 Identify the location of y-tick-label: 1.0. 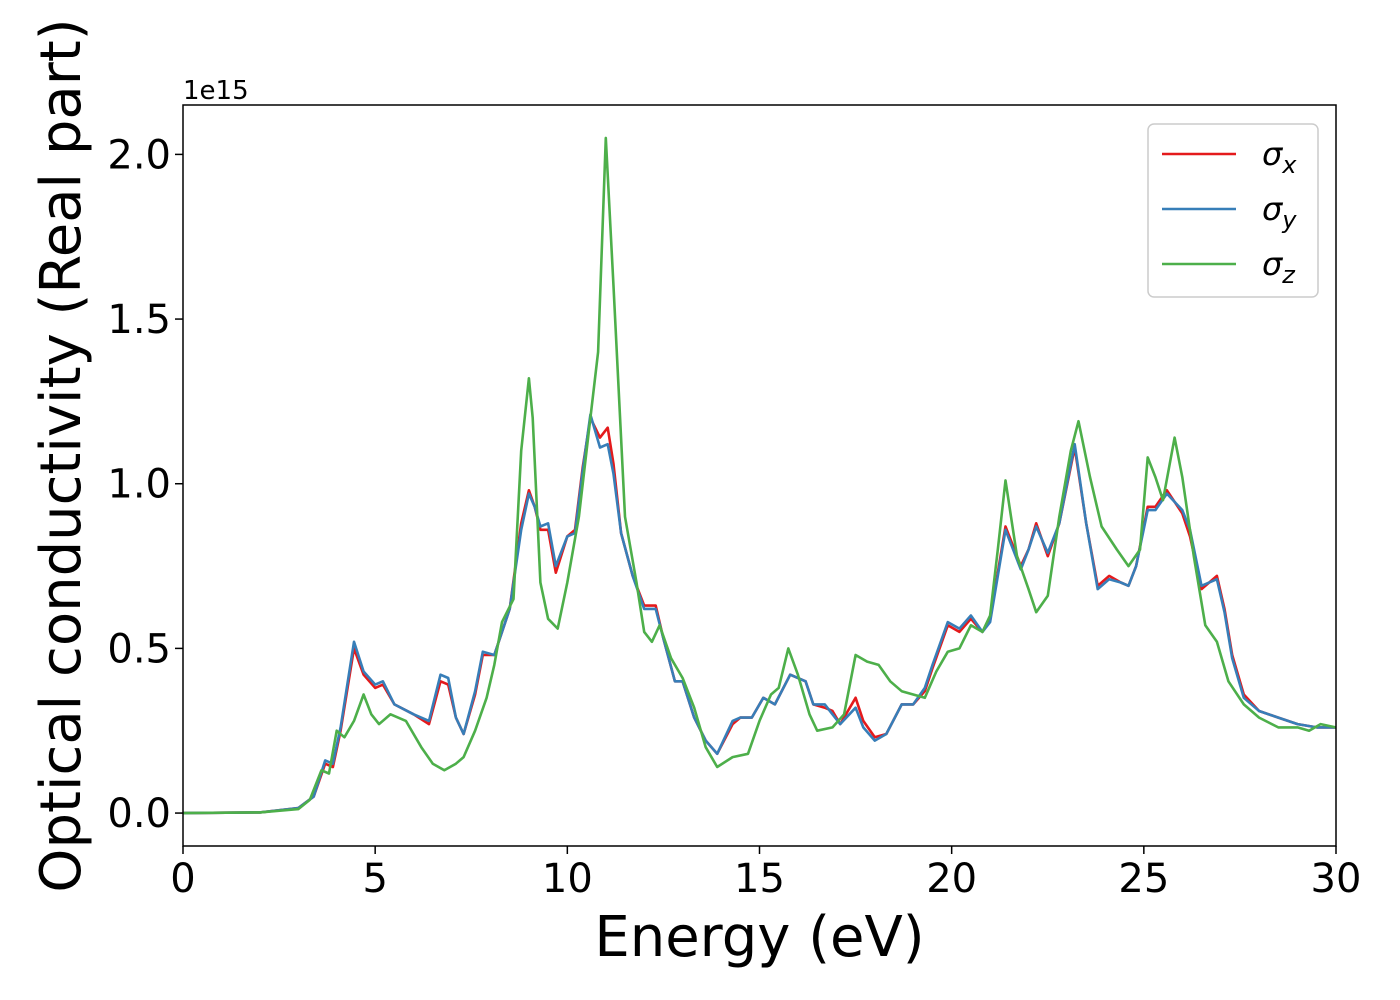
(139, 485).